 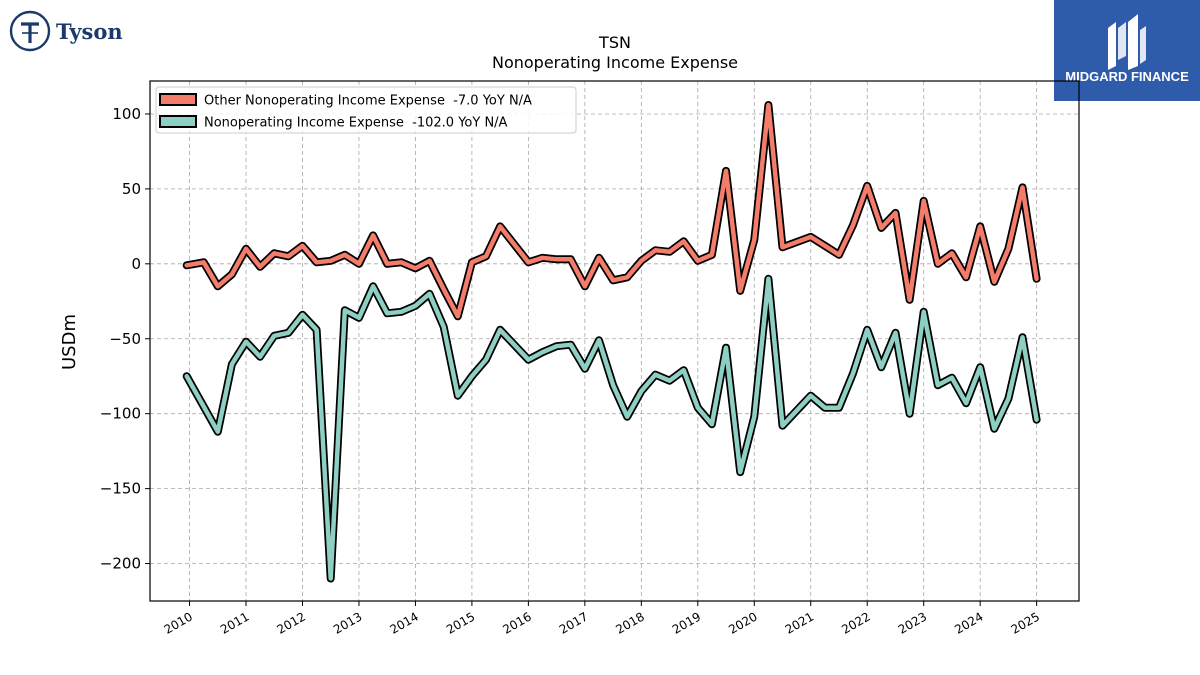 I want to click on x-tick-label: 2024, so click(x=968, y=622).